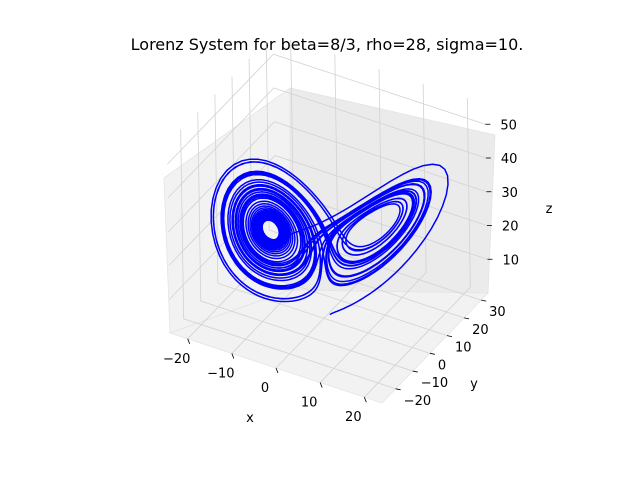  I want to click on x-tick-label: 10, so click(309, 403).